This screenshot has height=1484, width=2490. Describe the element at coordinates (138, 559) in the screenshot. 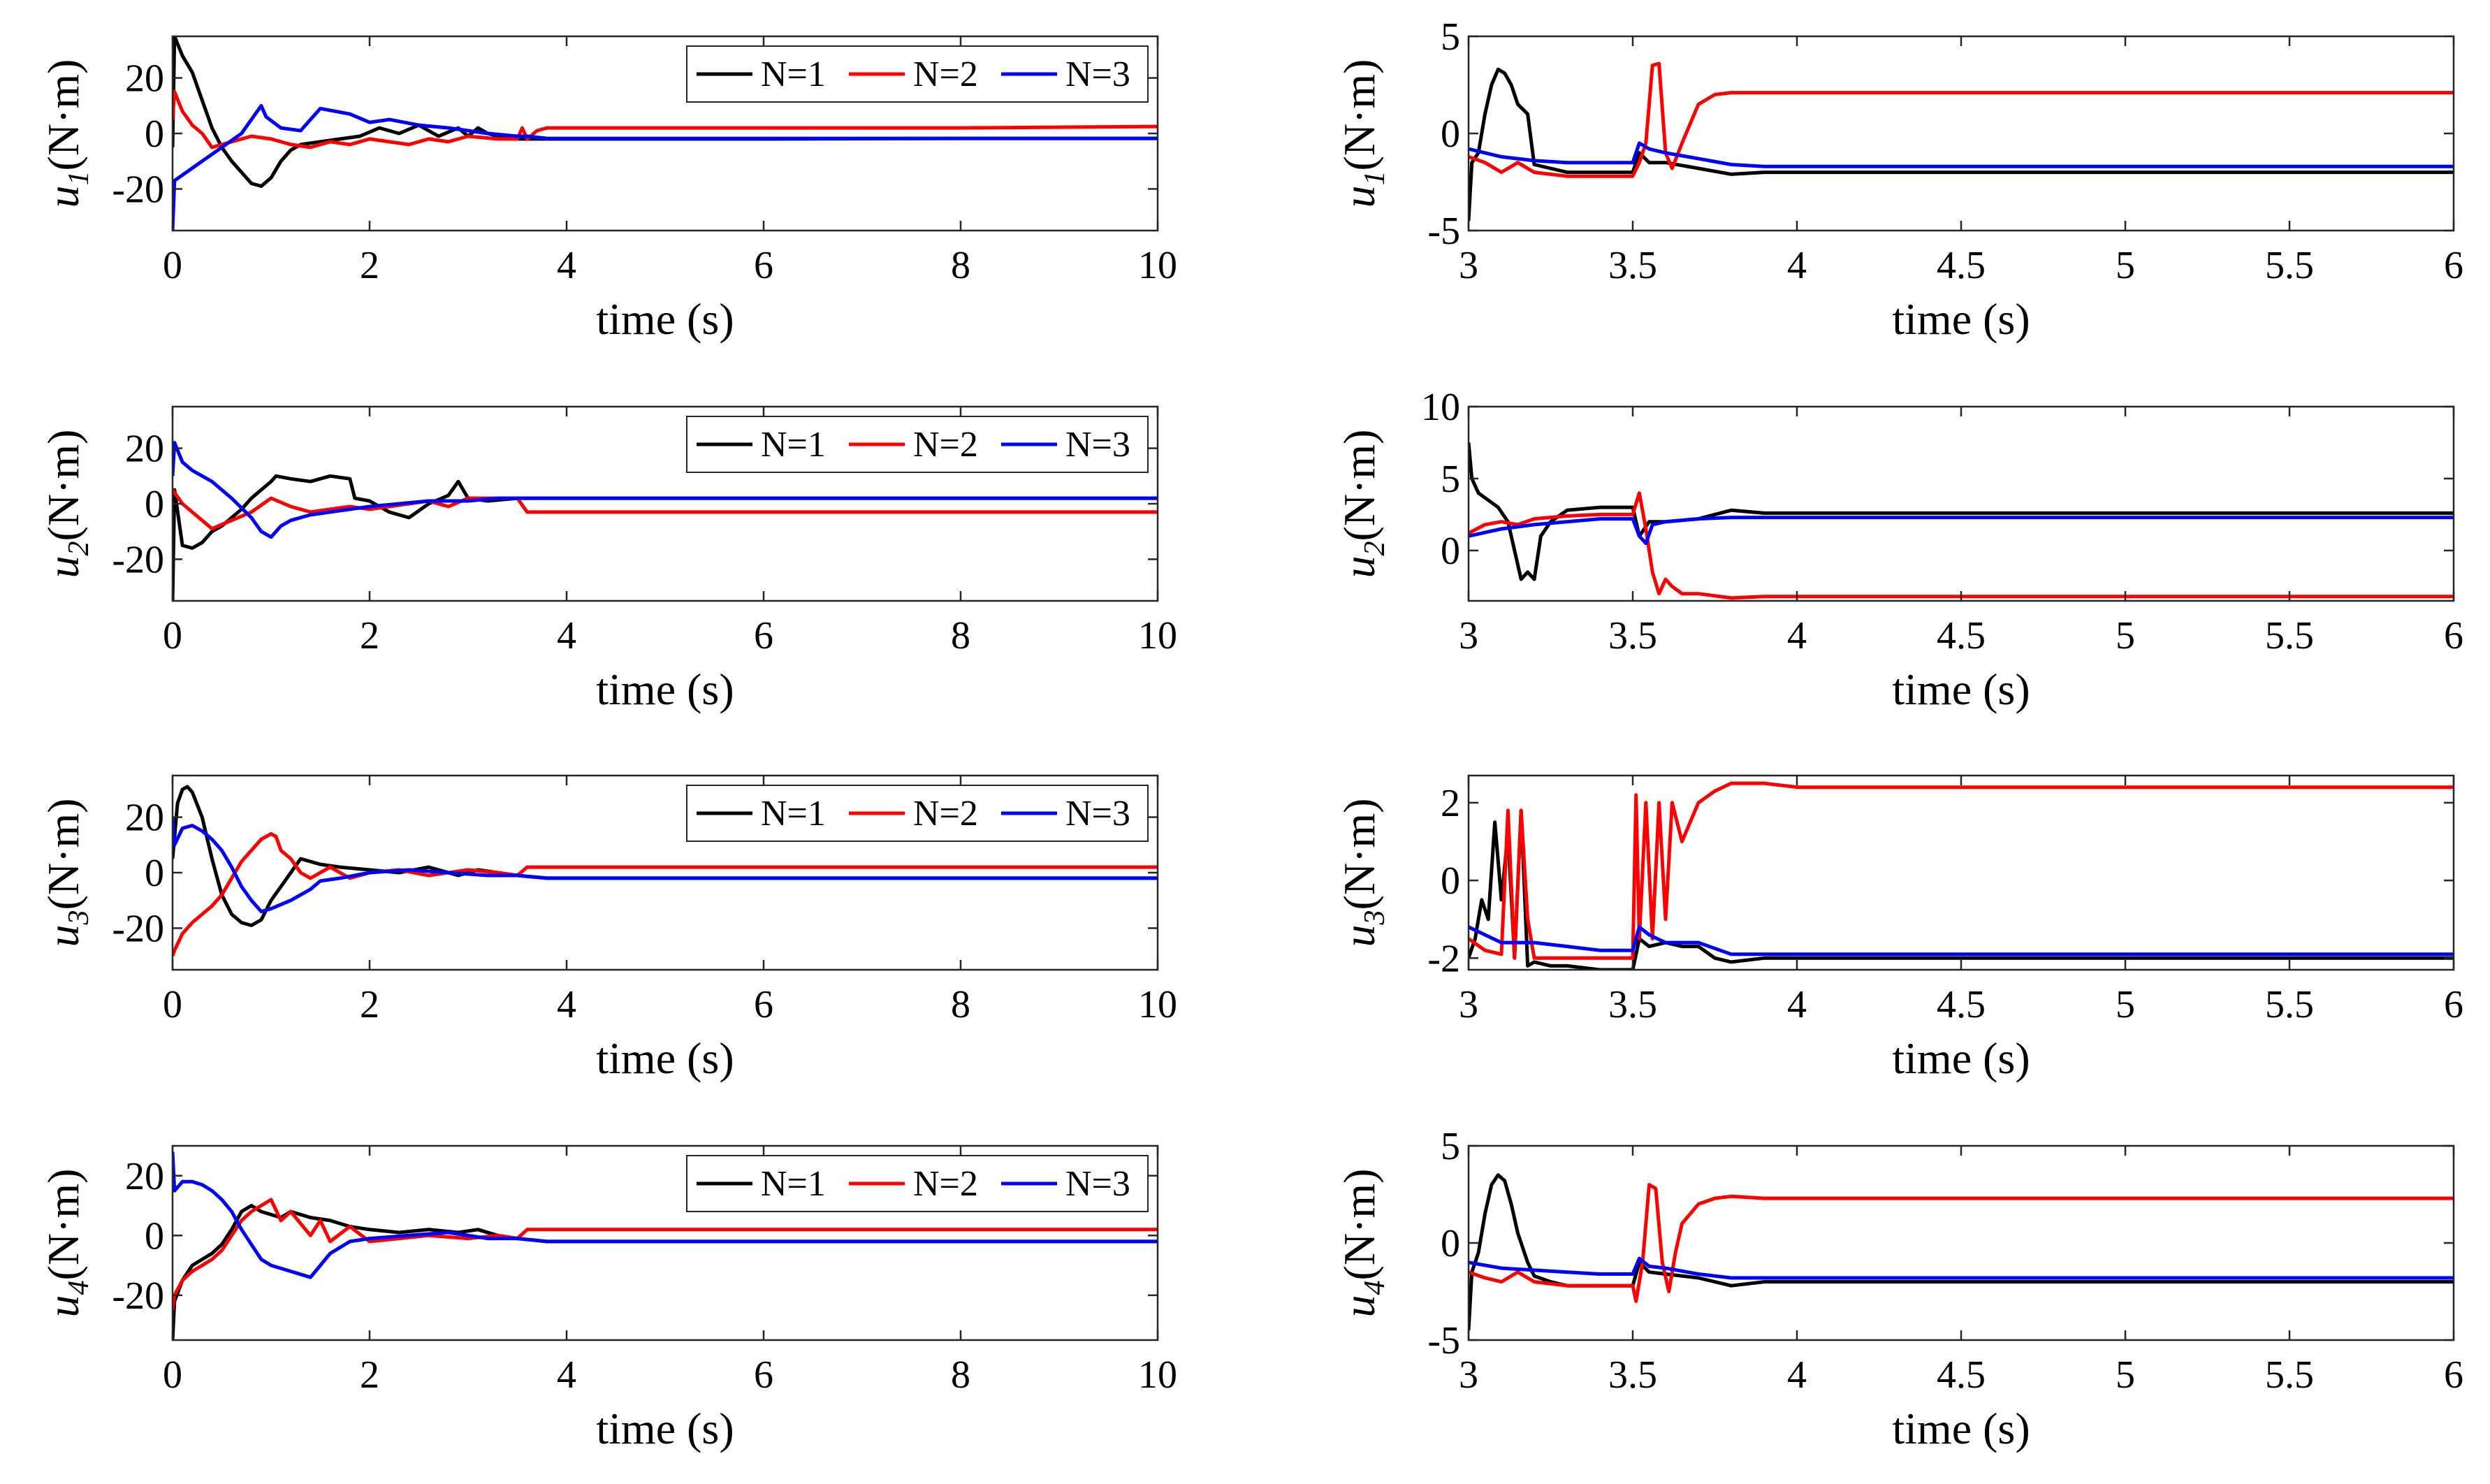

I see `y-tick-label: -20` at that location.